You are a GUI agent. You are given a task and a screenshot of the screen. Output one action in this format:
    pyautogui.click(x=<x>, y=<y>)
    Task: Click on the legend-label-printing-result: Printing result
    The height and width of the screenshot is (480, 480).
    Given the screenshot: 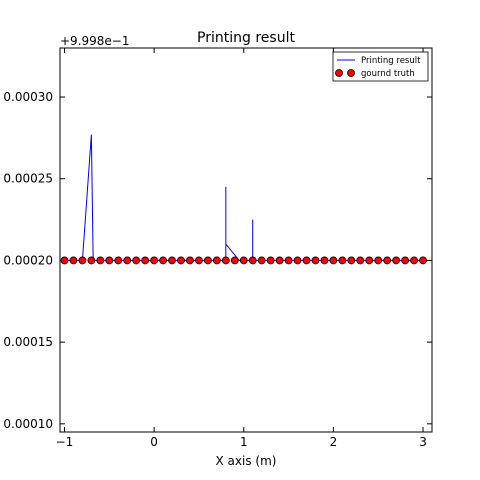 What is the action you would take?
    pyautogui.click(x=391, y=61)
    